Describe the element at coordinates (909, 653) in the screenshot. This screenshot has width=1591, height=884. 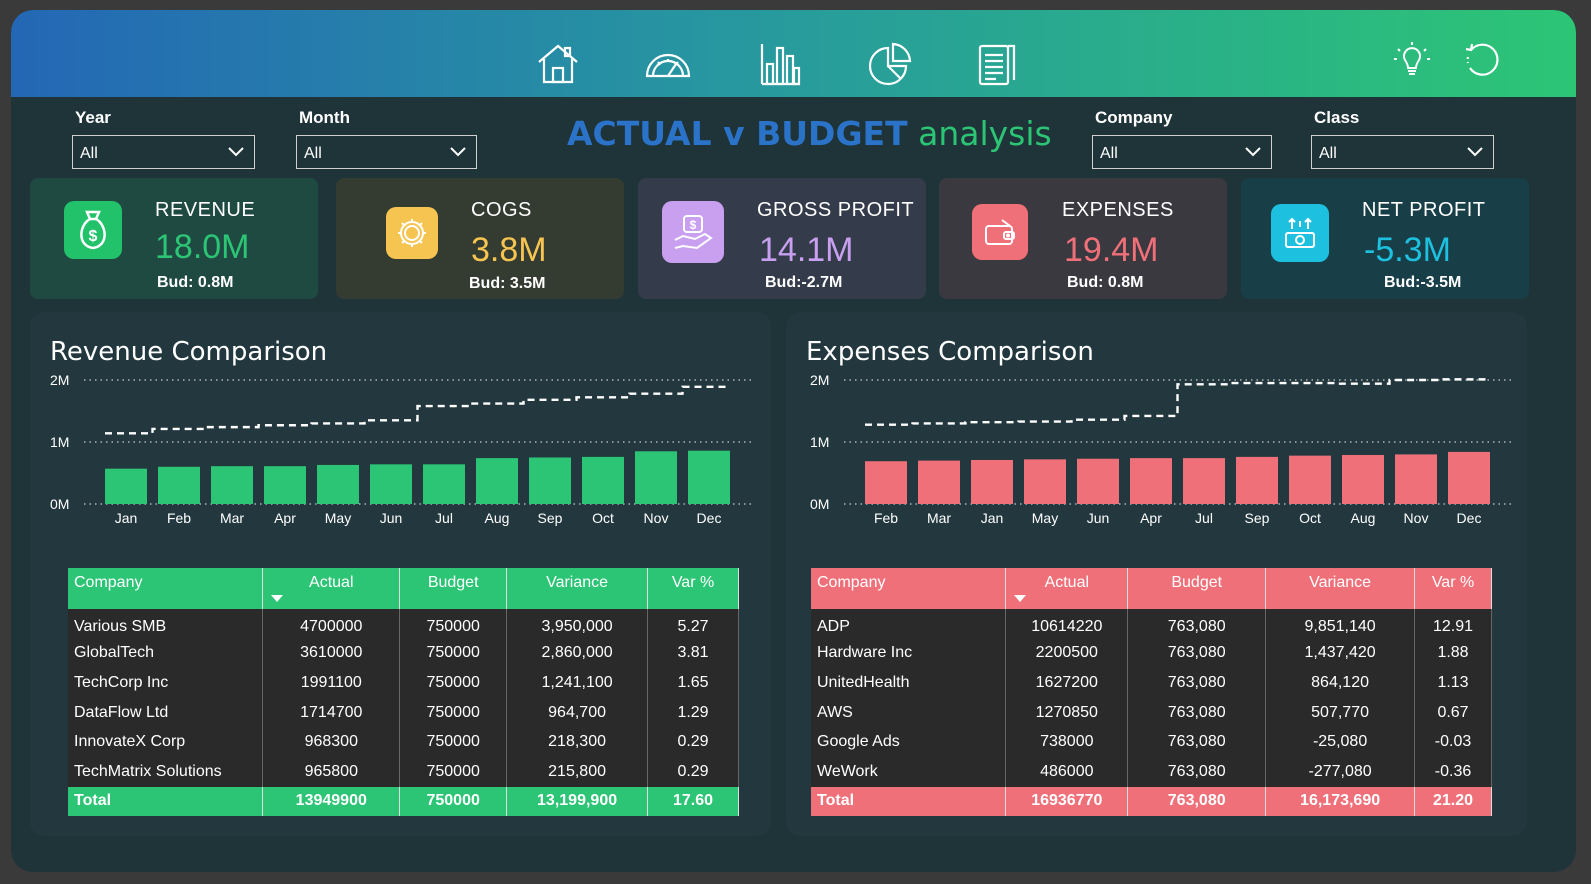
I see `table-cell: Hardware Inc` at that location.